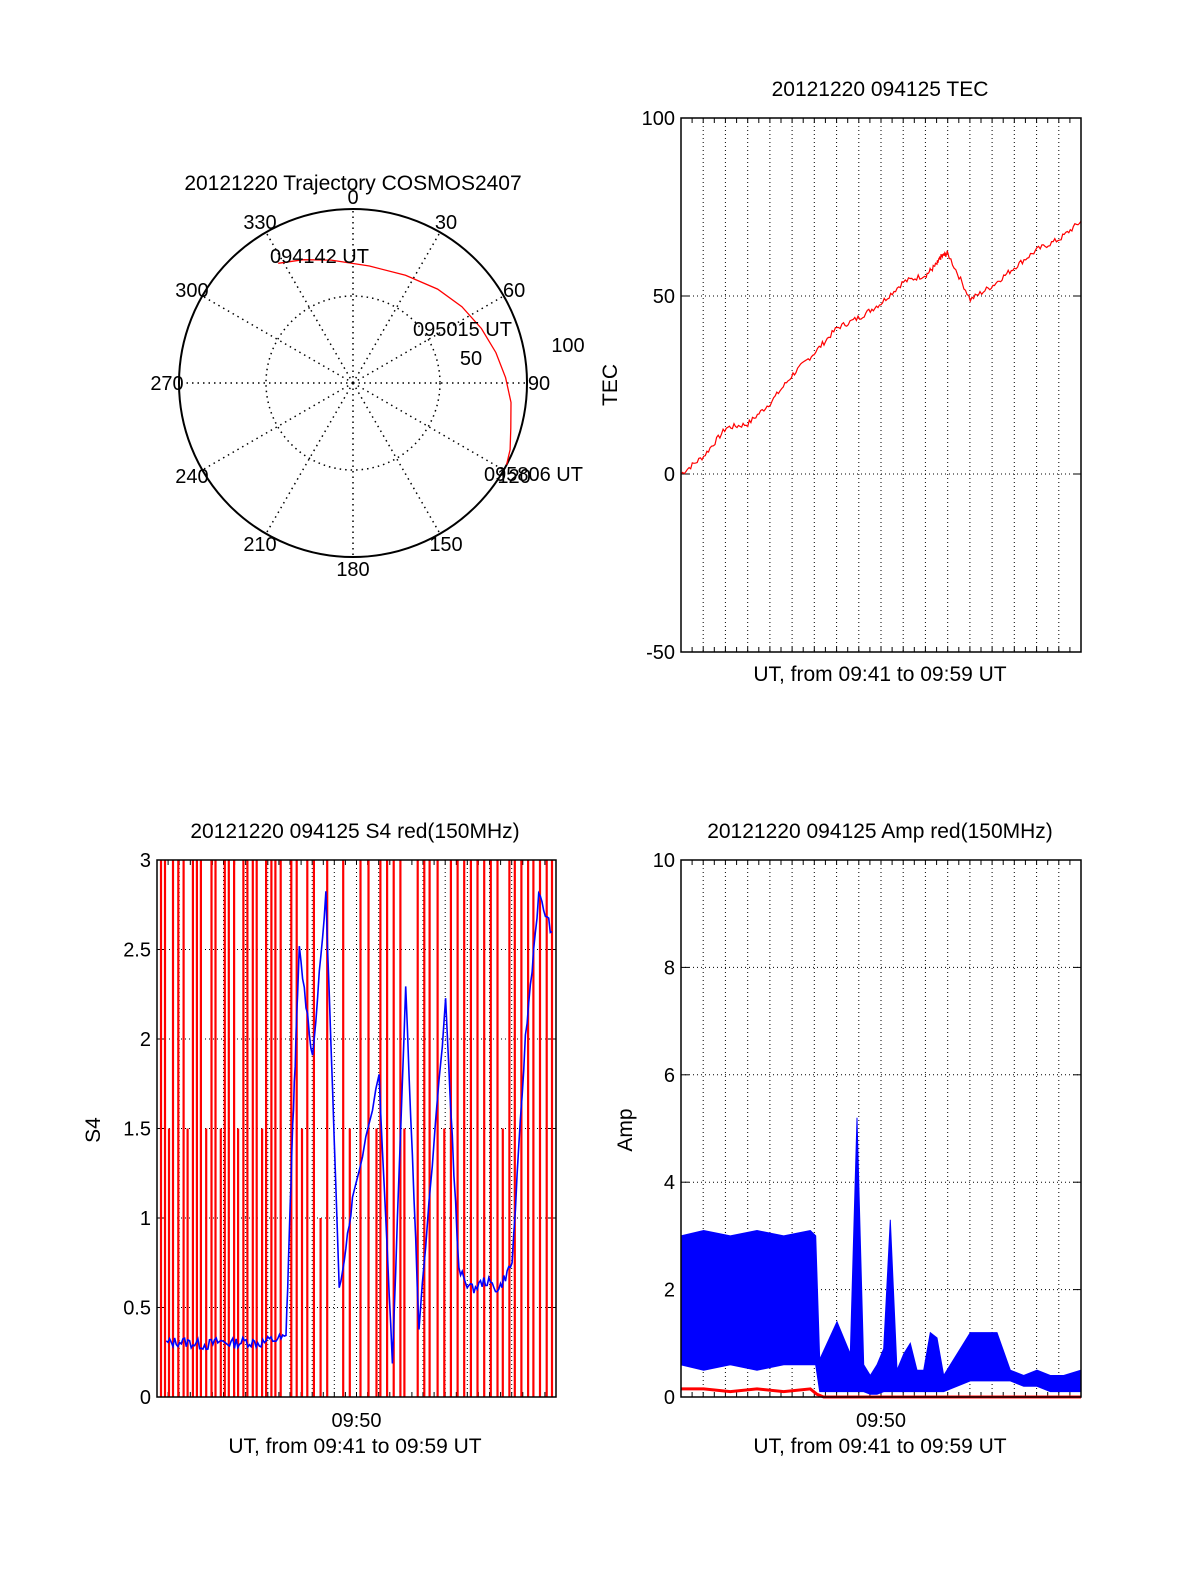 Image resolution: width=1200 pixels, height=1575 pixels. What do you see at coordinates (446, 223) in the screenshot?
I see `polar-angle-label: 30` at bounding box center [446, 223].